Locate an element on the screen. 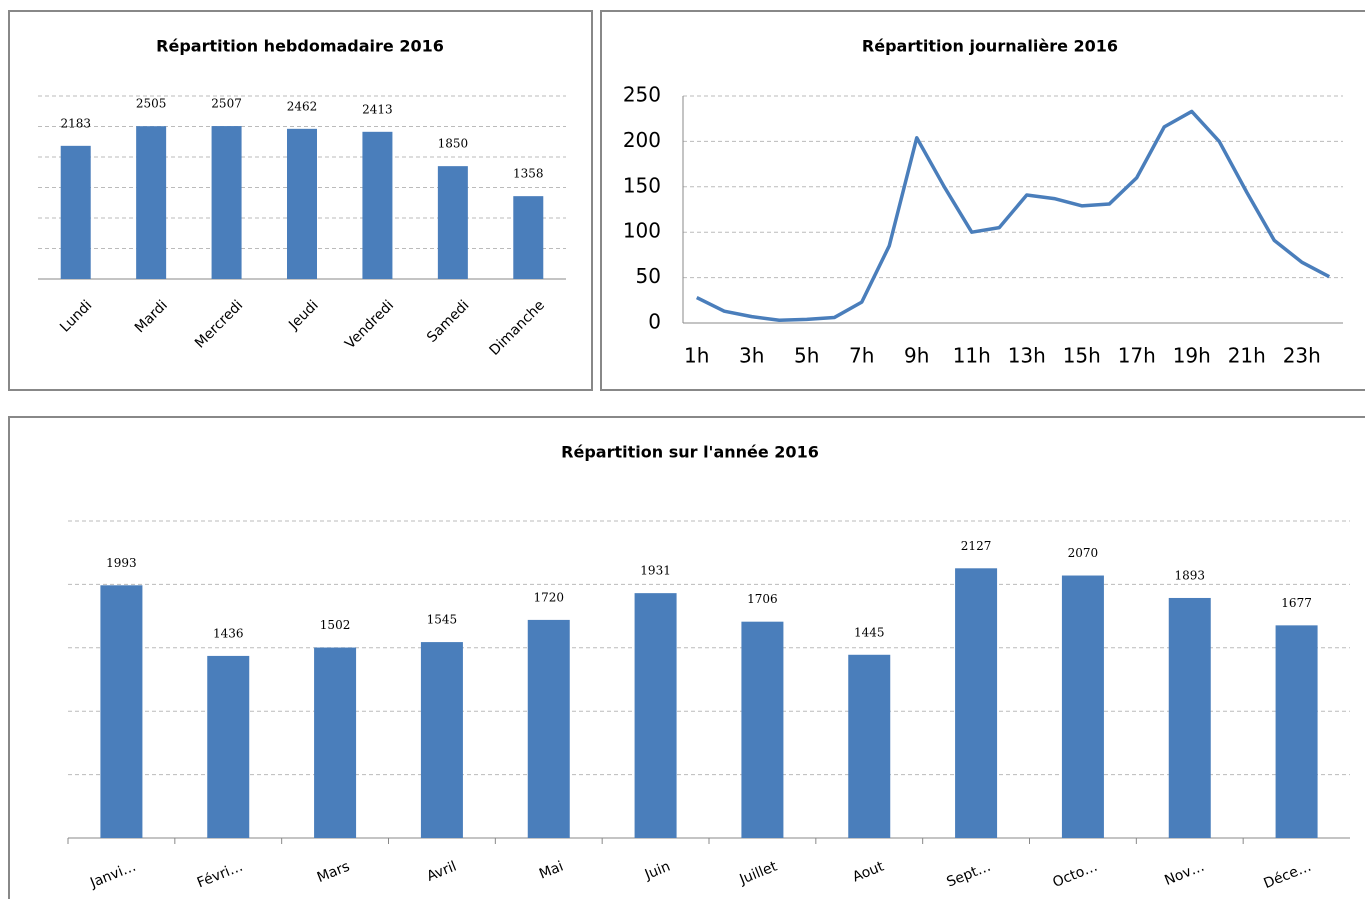 The image size is (1365, 899). value-label: 1502 is located at coordinates (335, 625).